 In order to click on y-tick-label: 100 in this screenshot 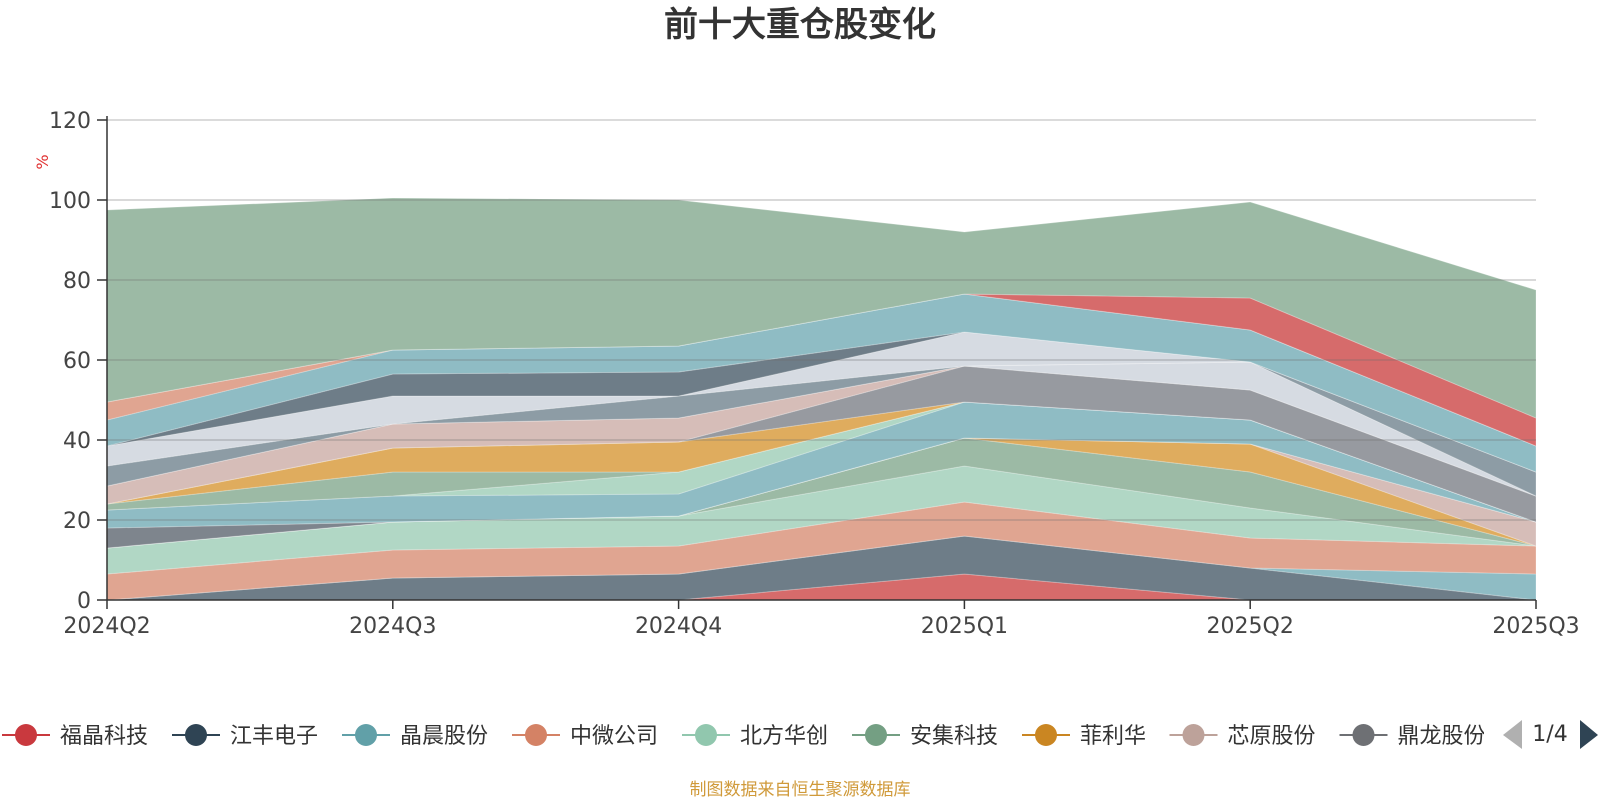, I will do `click(70, 201)`.